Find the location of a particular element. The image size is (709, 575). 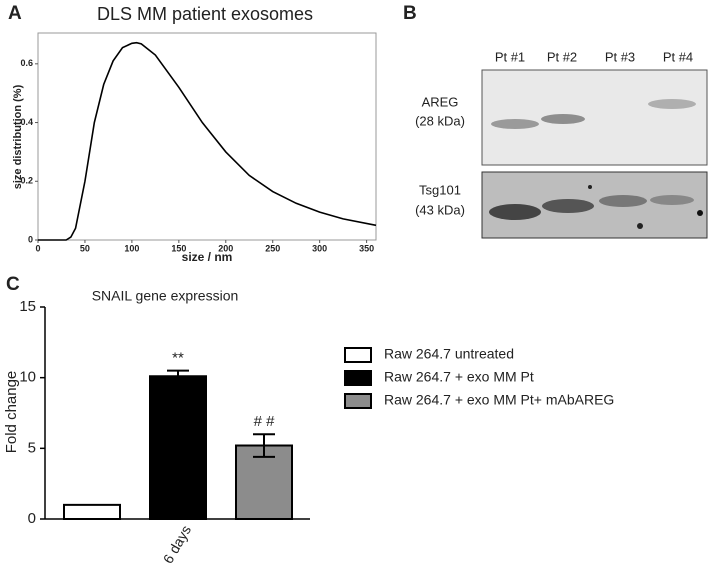

chart-title: DLS MM patient exosomes is located at coordinates (205, 14).